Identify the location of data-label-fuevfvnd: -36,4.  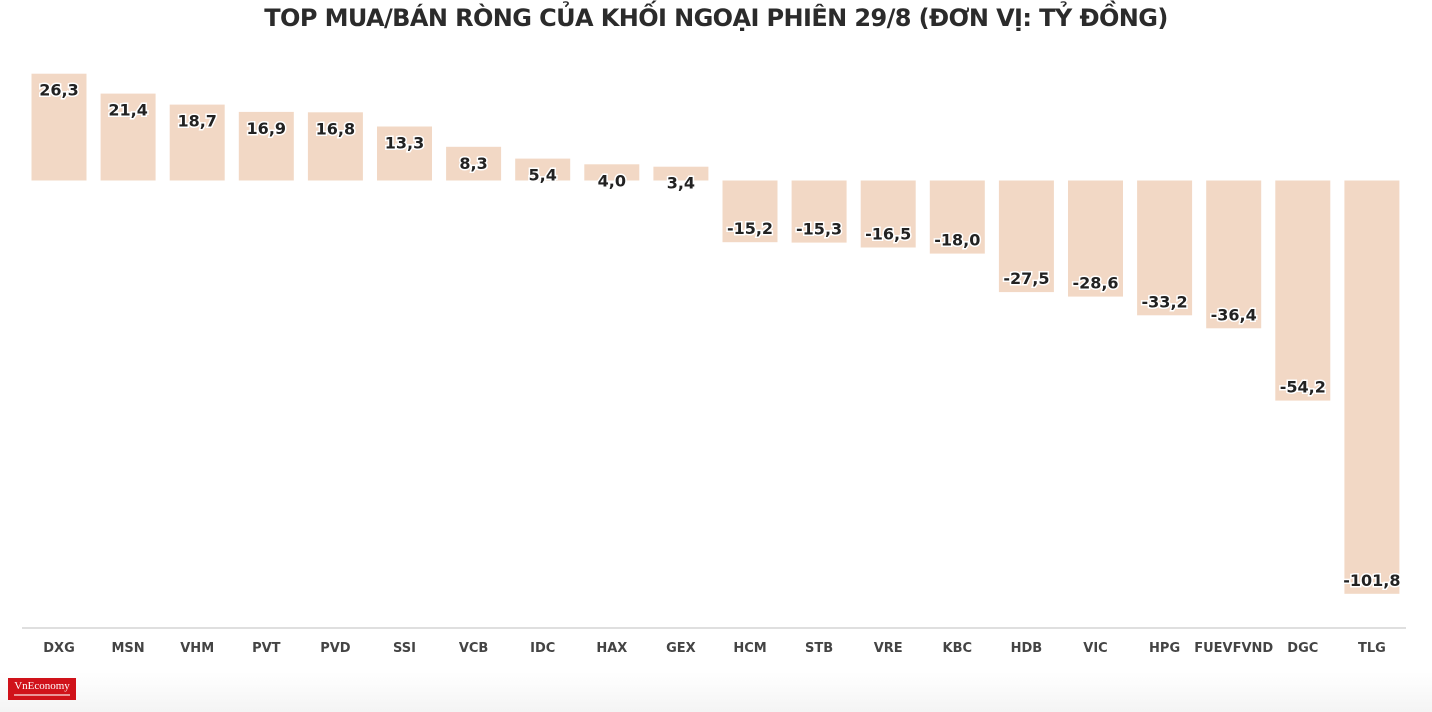
(1234, 314).